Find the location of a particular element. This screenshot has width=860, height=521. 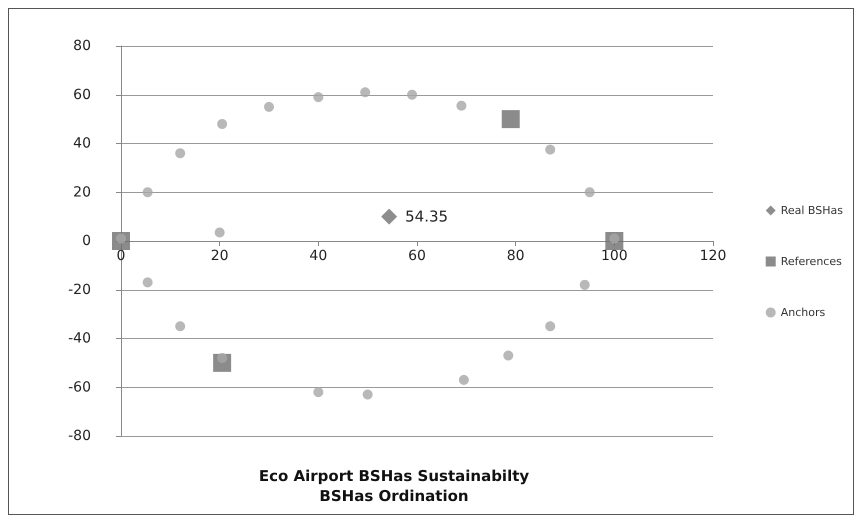

annotation: 54.35 is located at coordinates (426, 217).